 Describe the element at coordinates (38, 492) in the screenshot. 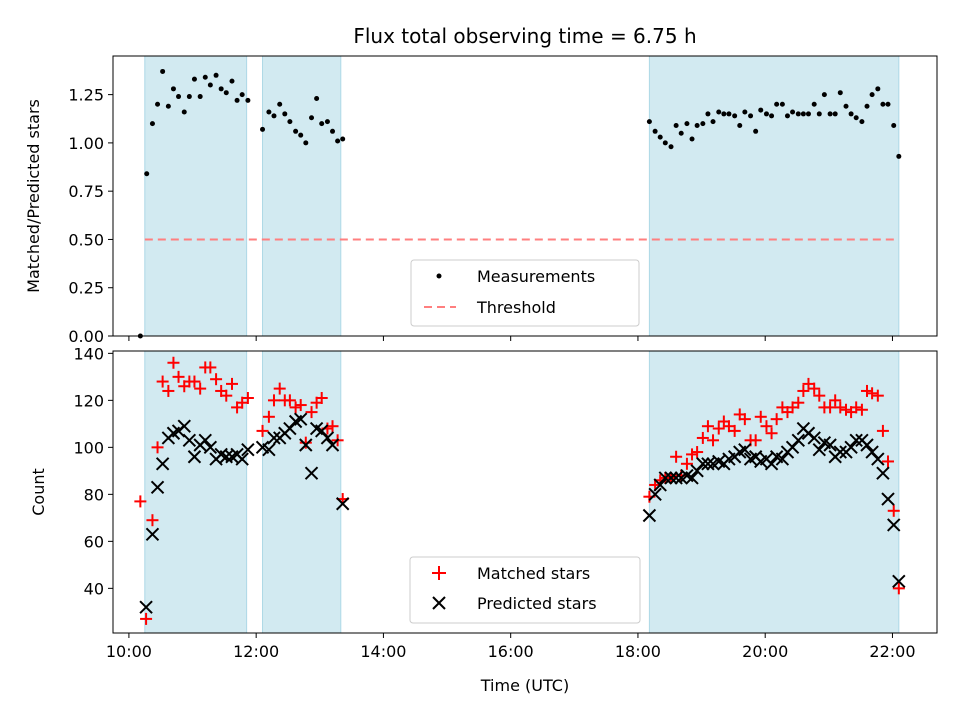

I see `bottom-y-axis-label: Count` at that location.